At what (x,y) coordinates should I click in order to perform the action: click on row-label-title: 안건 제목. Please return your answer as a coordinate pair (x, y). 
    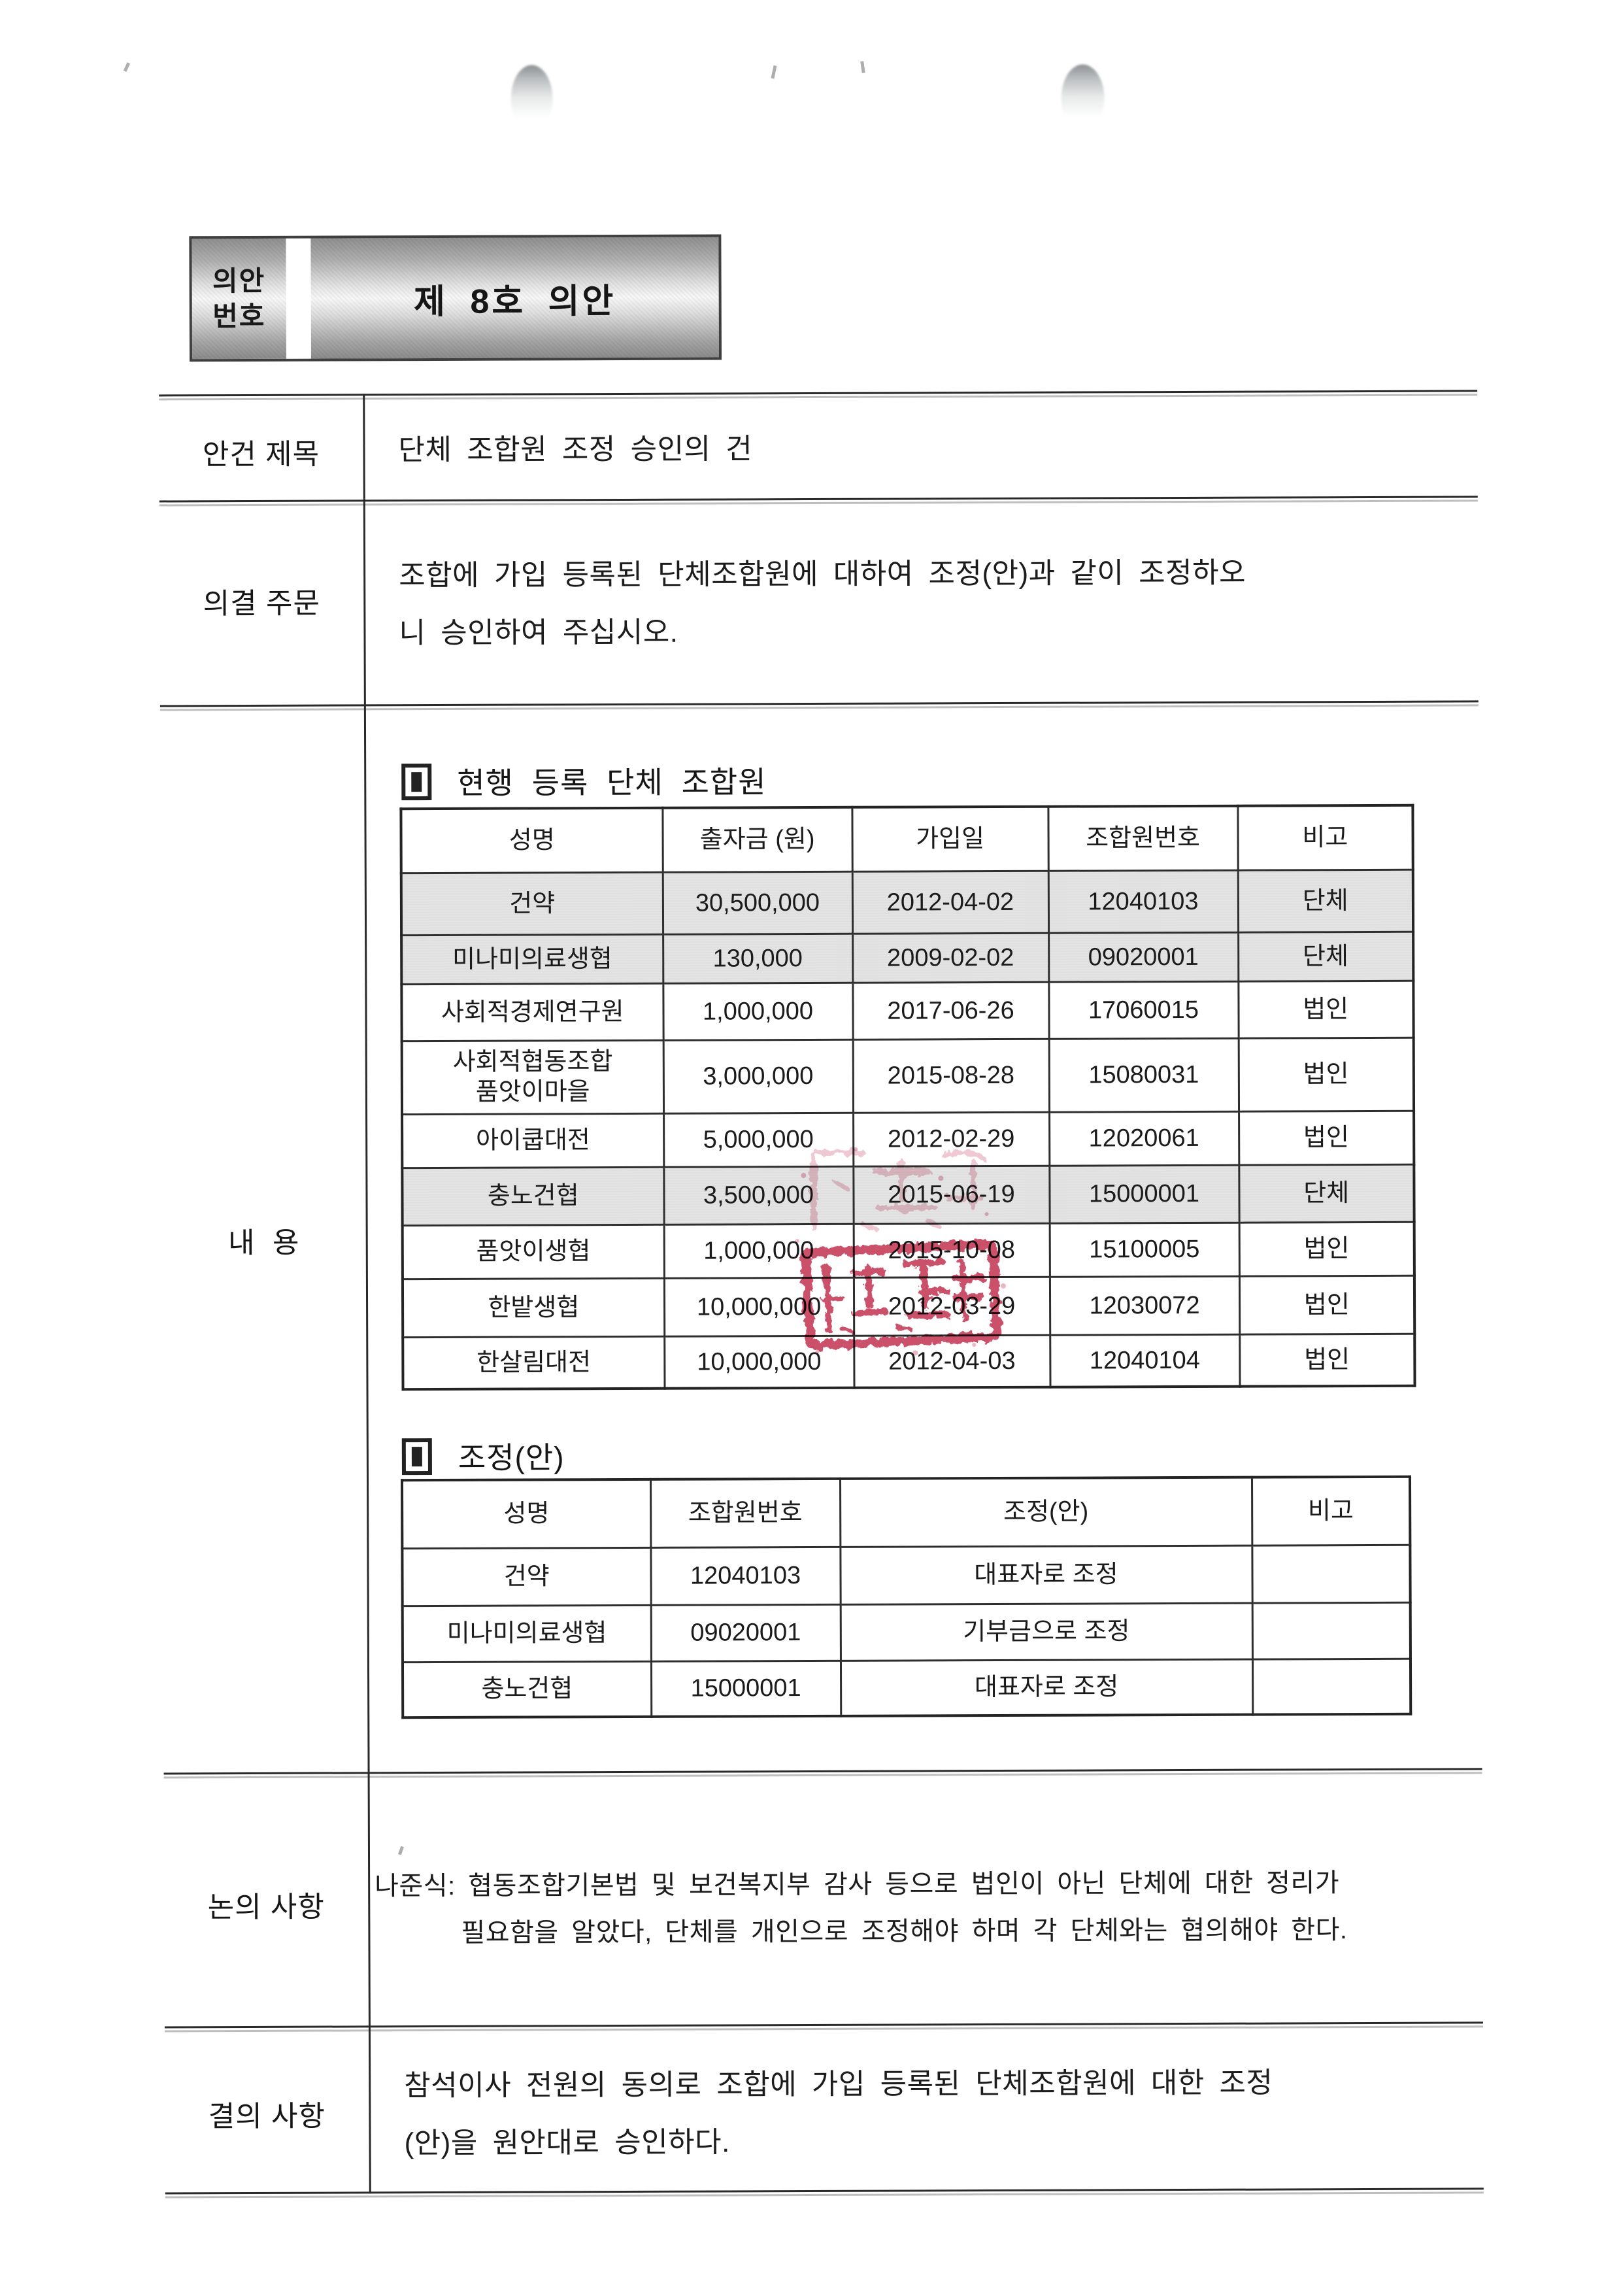
    Looking at the image, I should click on (261, 455).